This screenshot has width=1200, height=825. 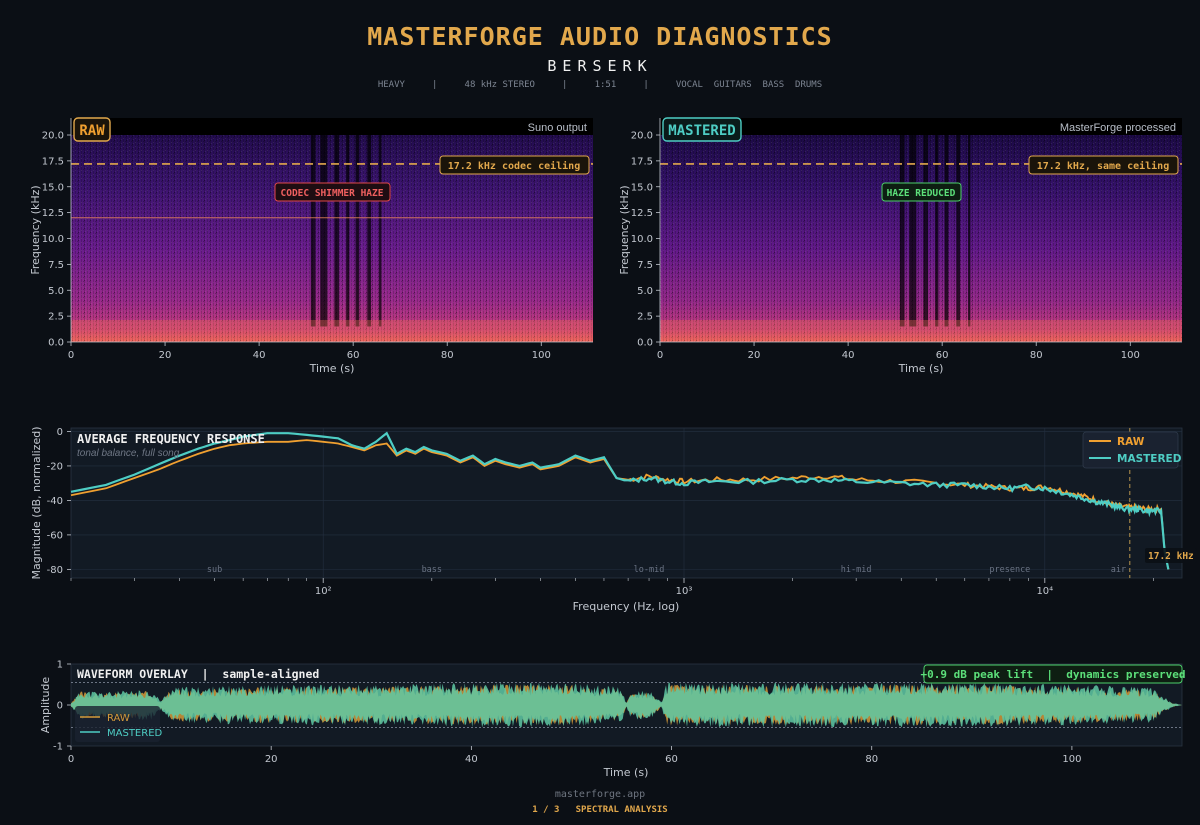 What do you see at coordinates (921, 368) in the screenshot?
I see `mastered-x-label: Time (s)` at bounding box center [921, 368].